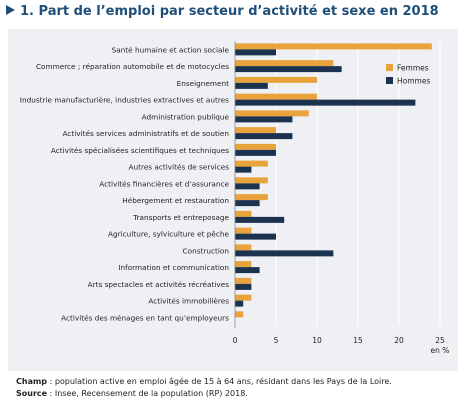 This screenshot has width=474, height=415. What do you see at coordinates (440, 350) in the screenshot?
I see `x-axis-label: en %` at bounding box center [440, 350].